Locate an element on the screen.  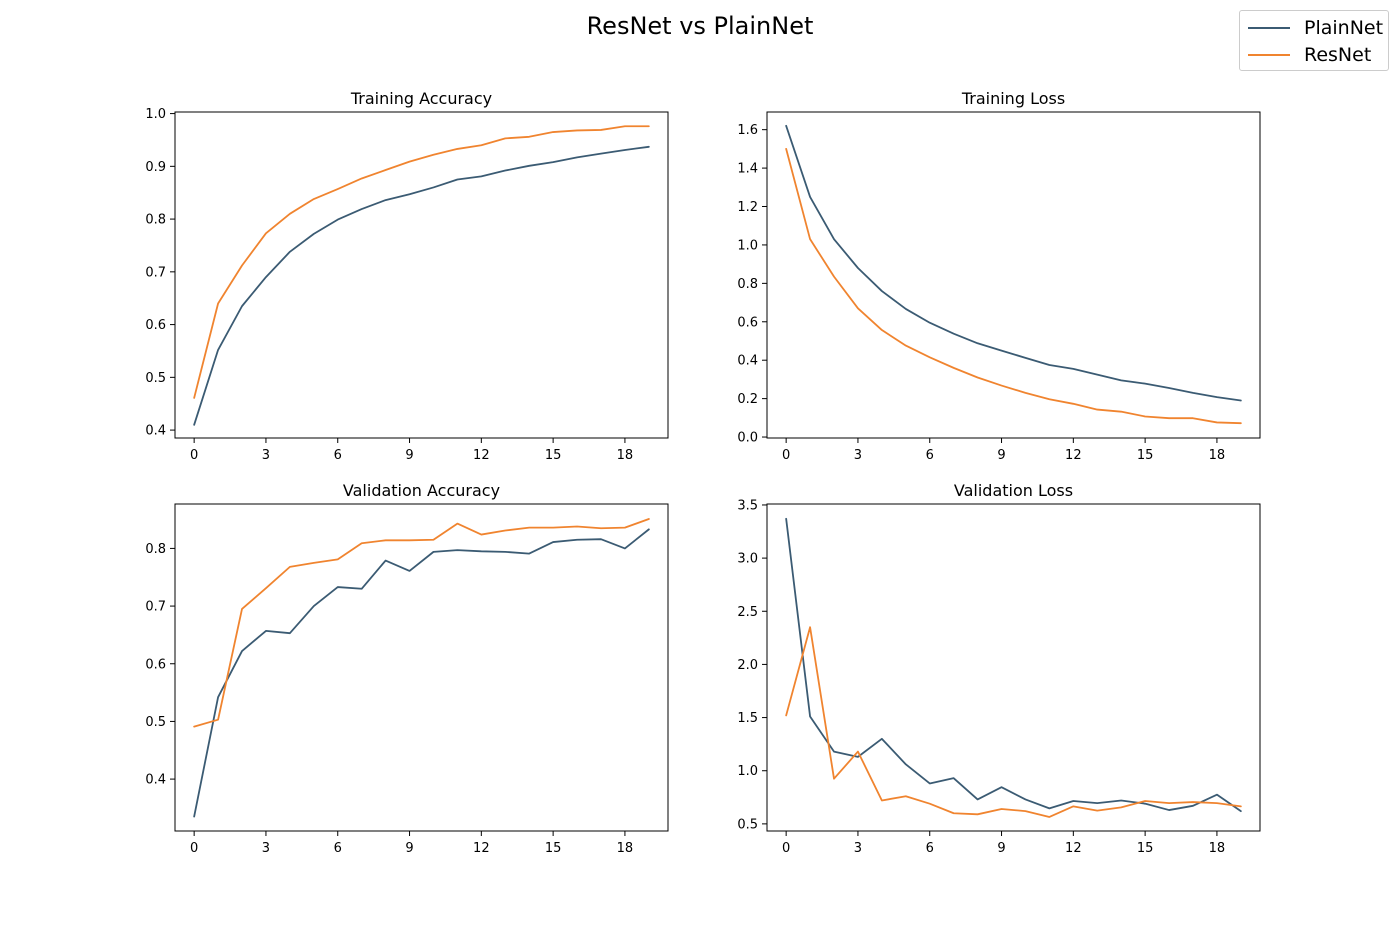
y-tick-label: 1.6 is located at coordinates (747, 130).